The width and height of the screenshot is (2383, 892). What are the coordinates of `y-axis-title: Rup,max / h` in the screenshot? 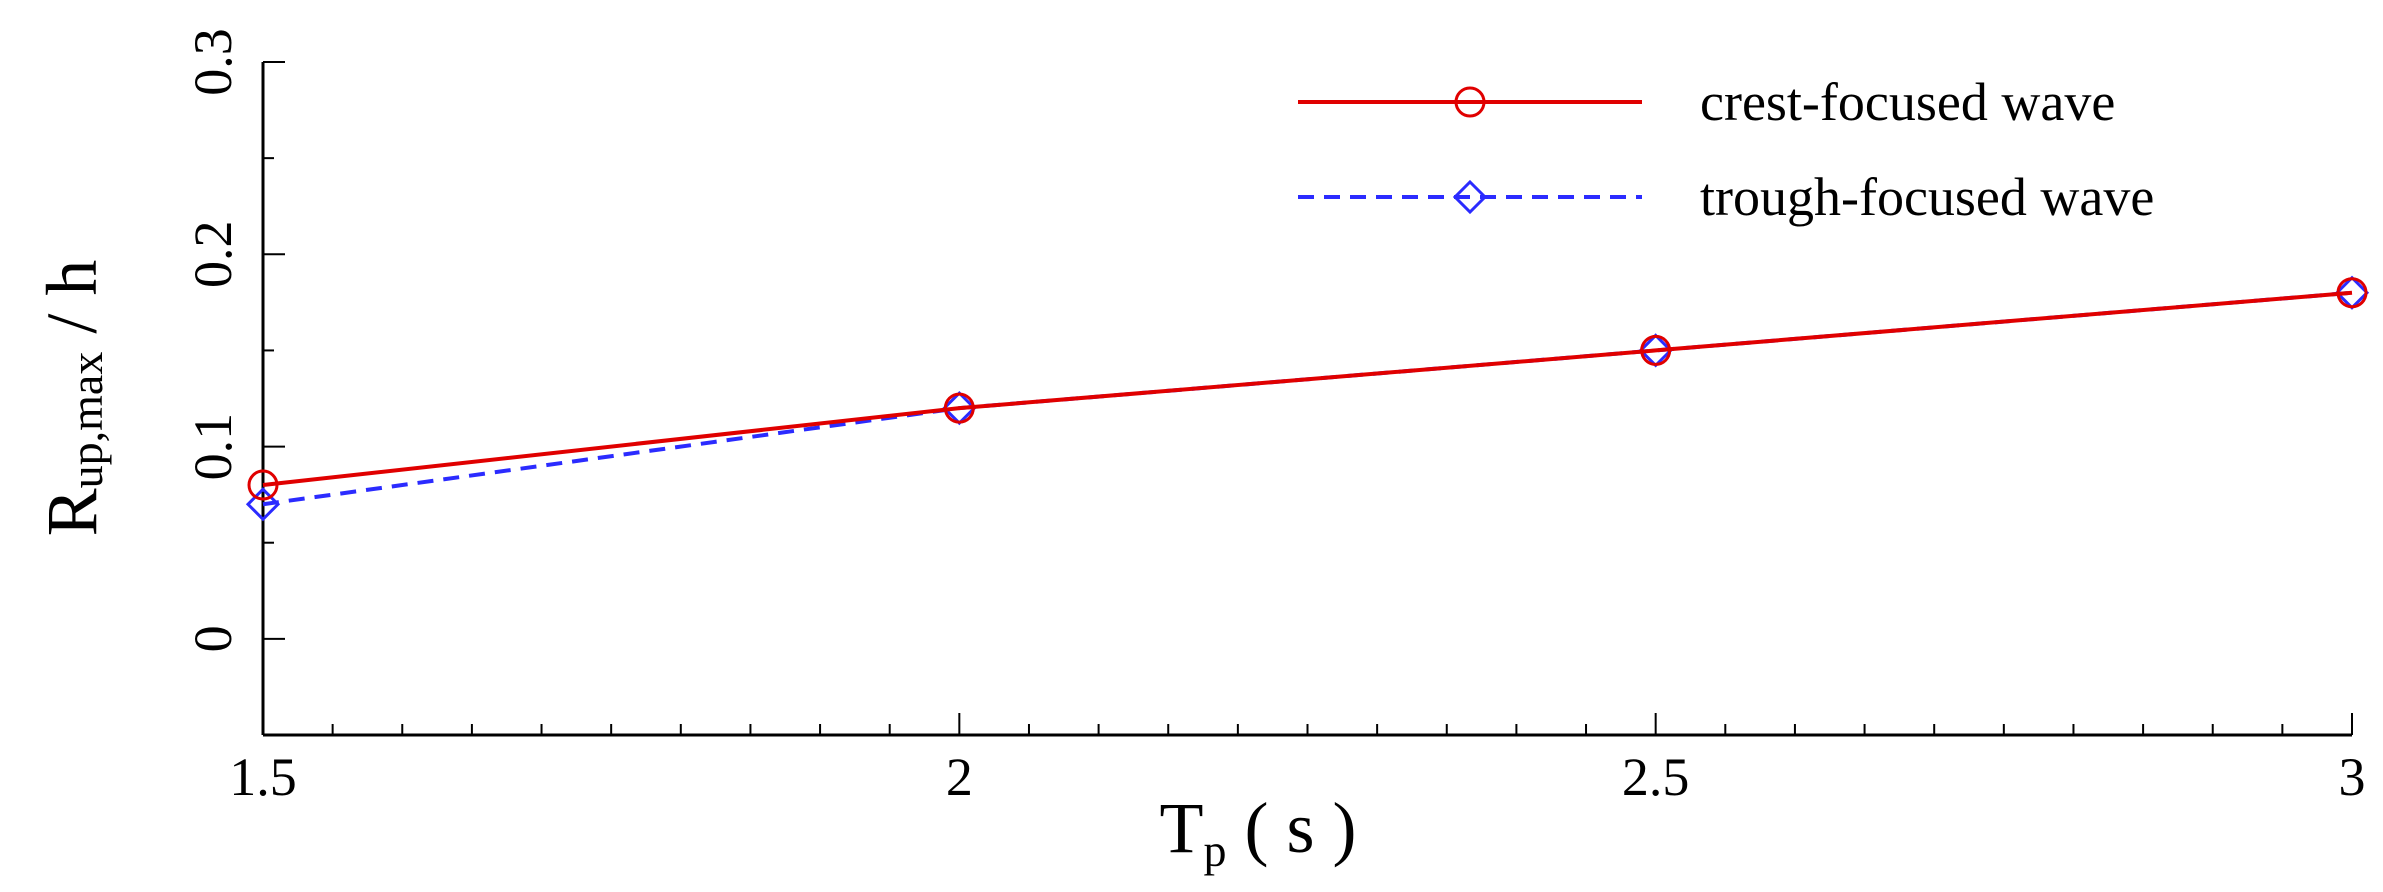 It's located at (72, 398).